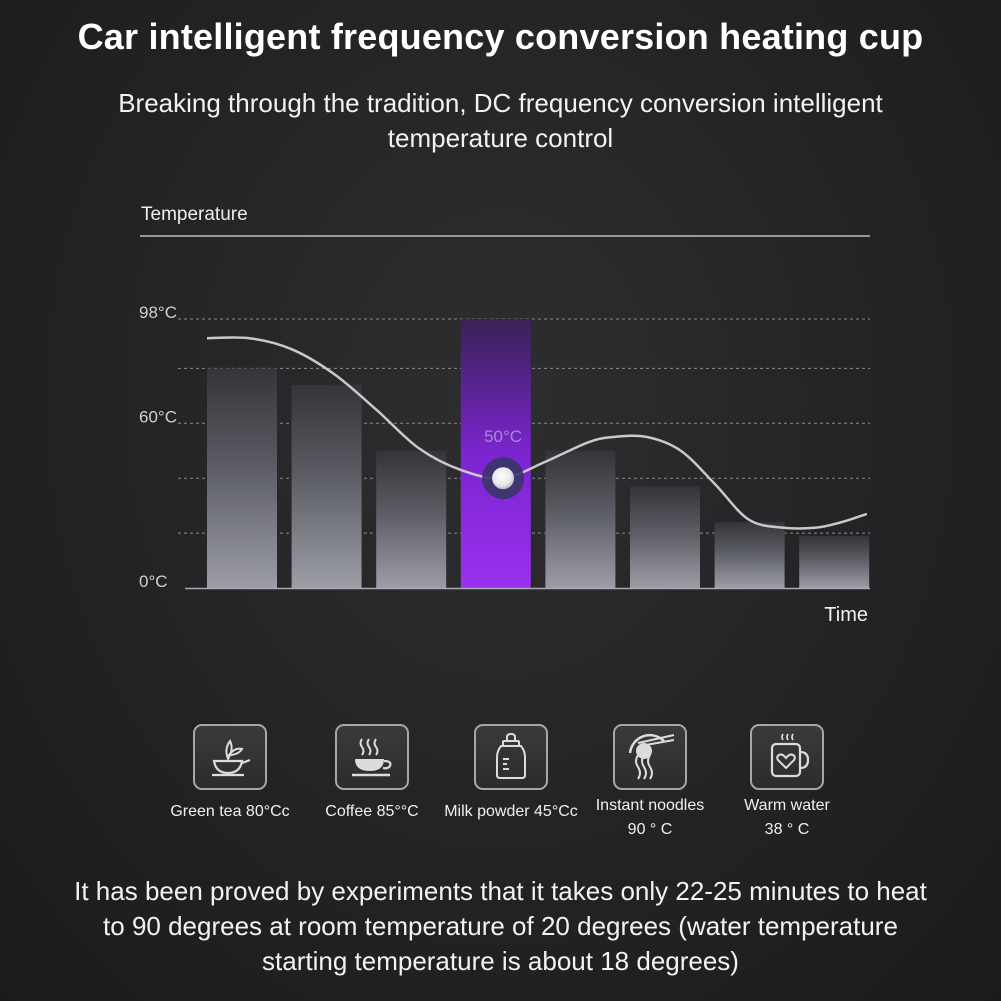  I want to click on y-tick-label: 98°C, so click(158, 312).